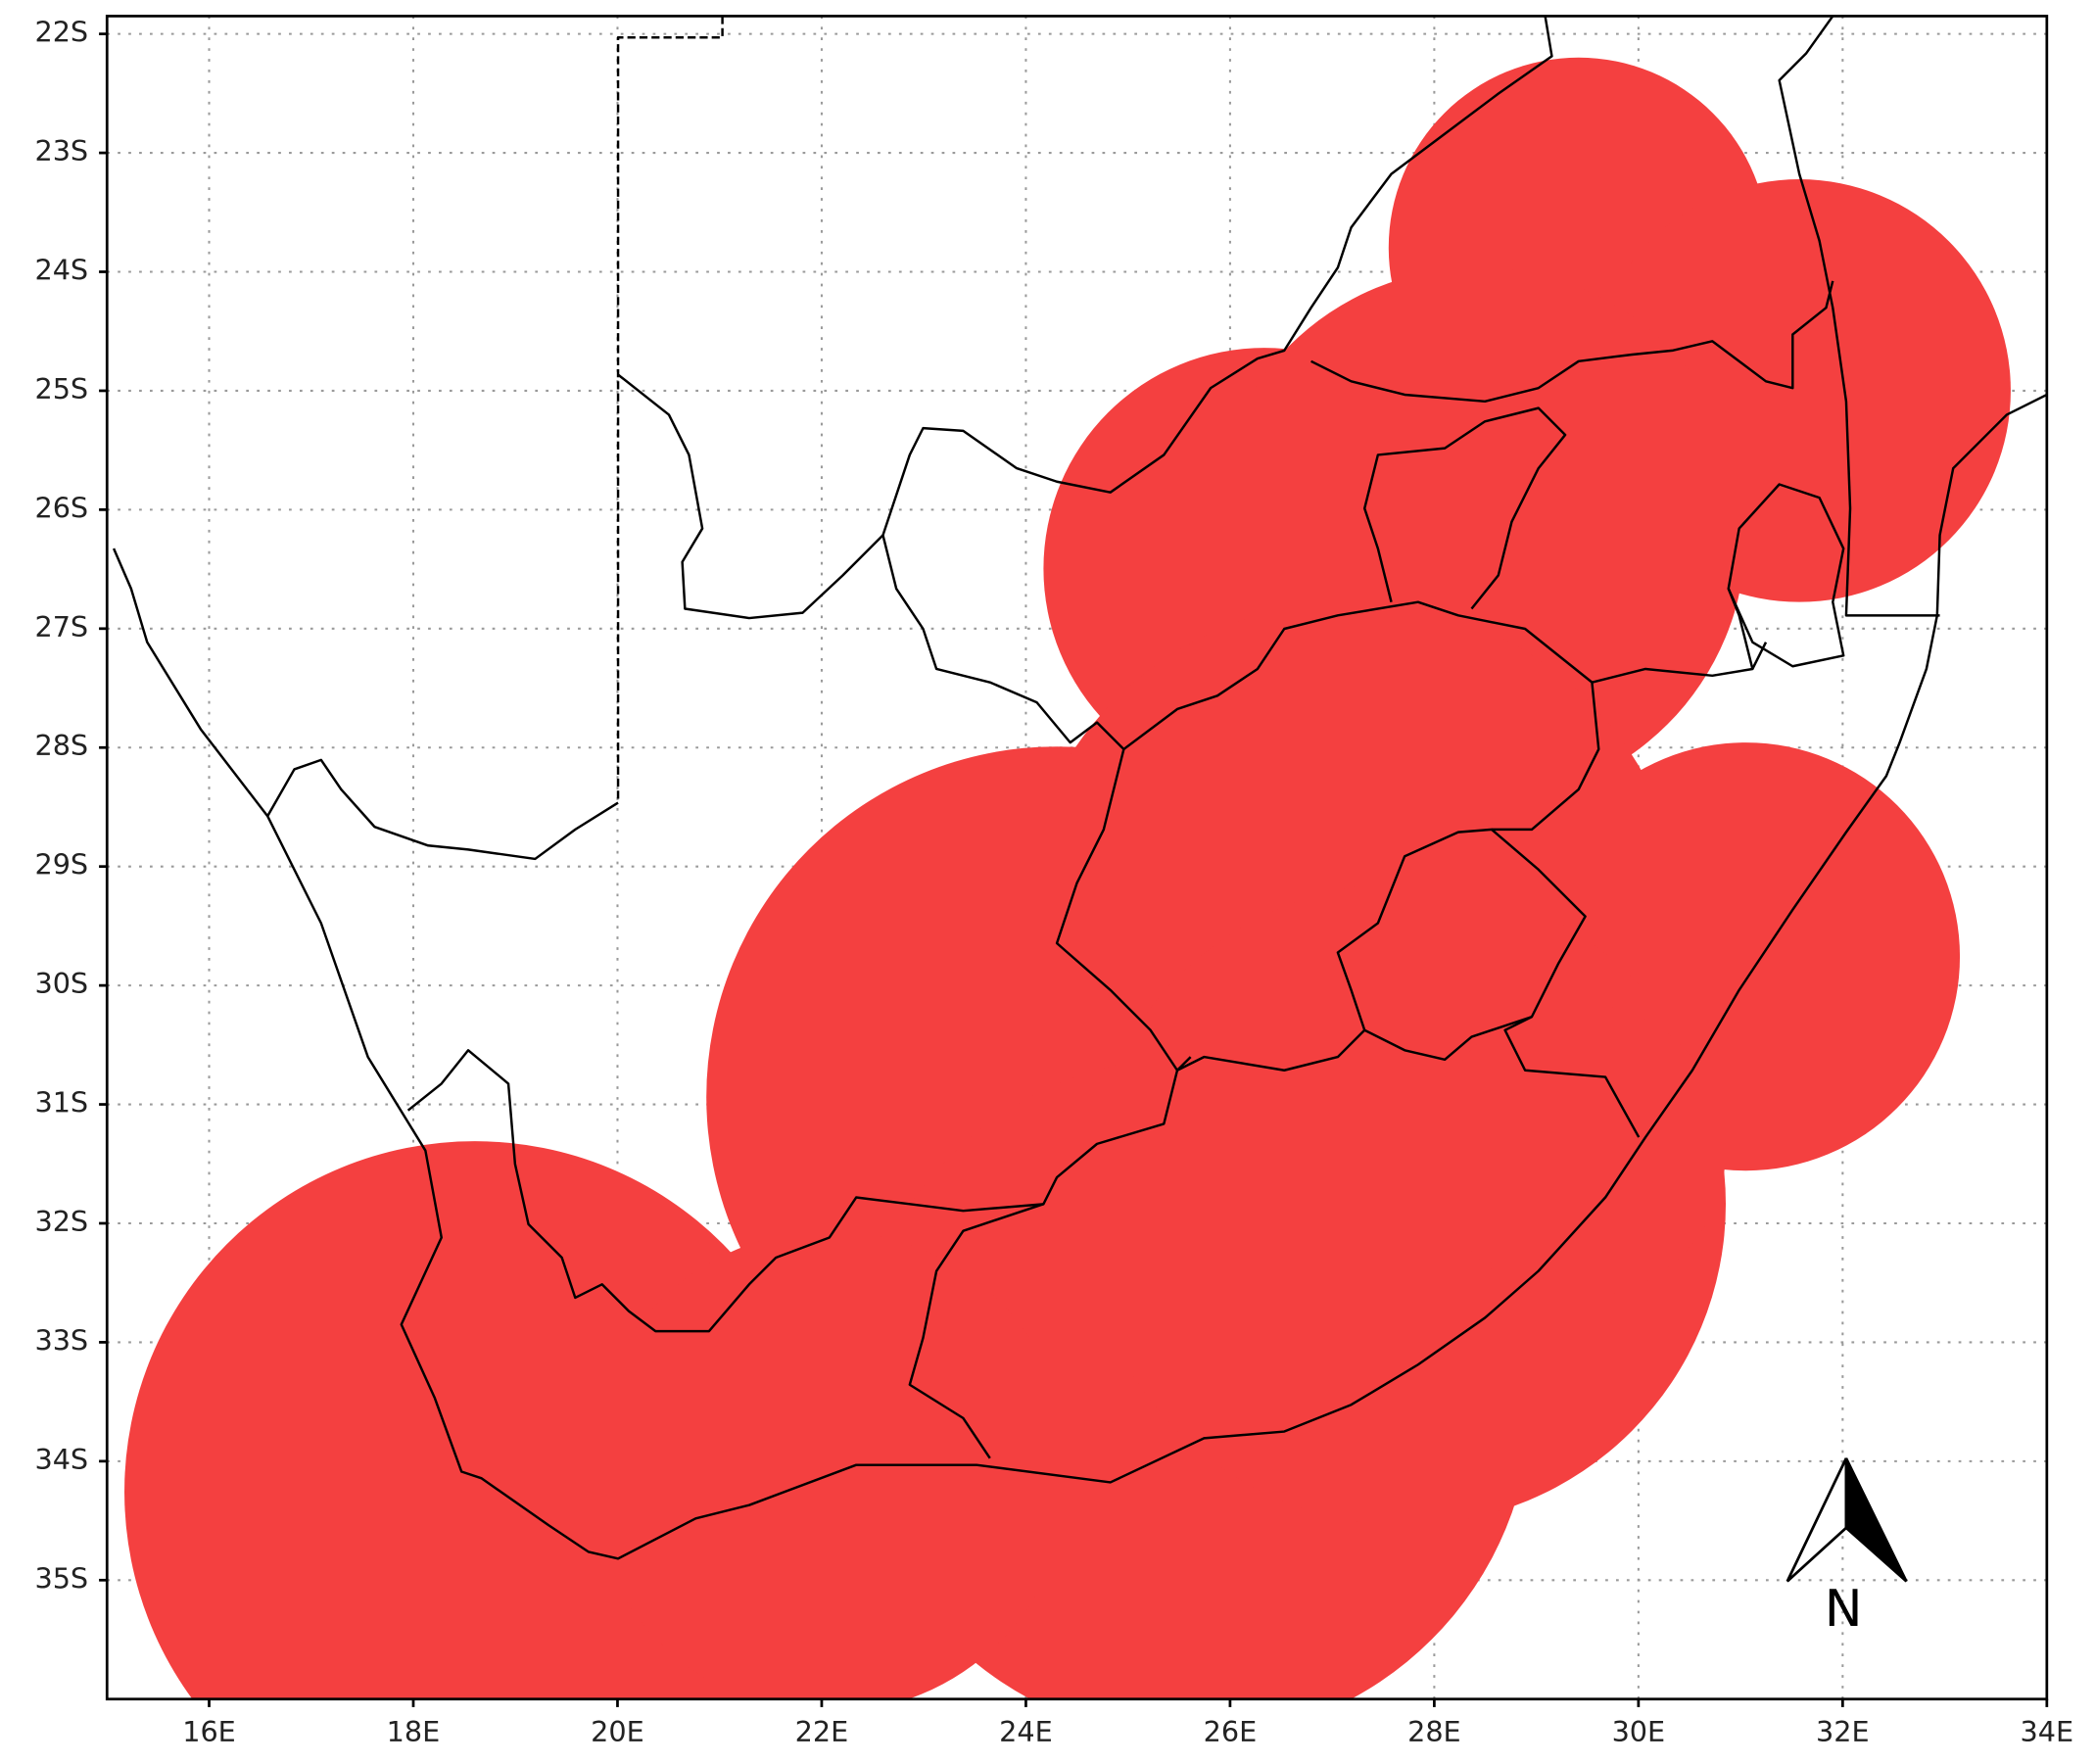  Describe the element at coordinates (1843, 1731) in the screenshot. I see `x-tick-label: 32E` at that location.